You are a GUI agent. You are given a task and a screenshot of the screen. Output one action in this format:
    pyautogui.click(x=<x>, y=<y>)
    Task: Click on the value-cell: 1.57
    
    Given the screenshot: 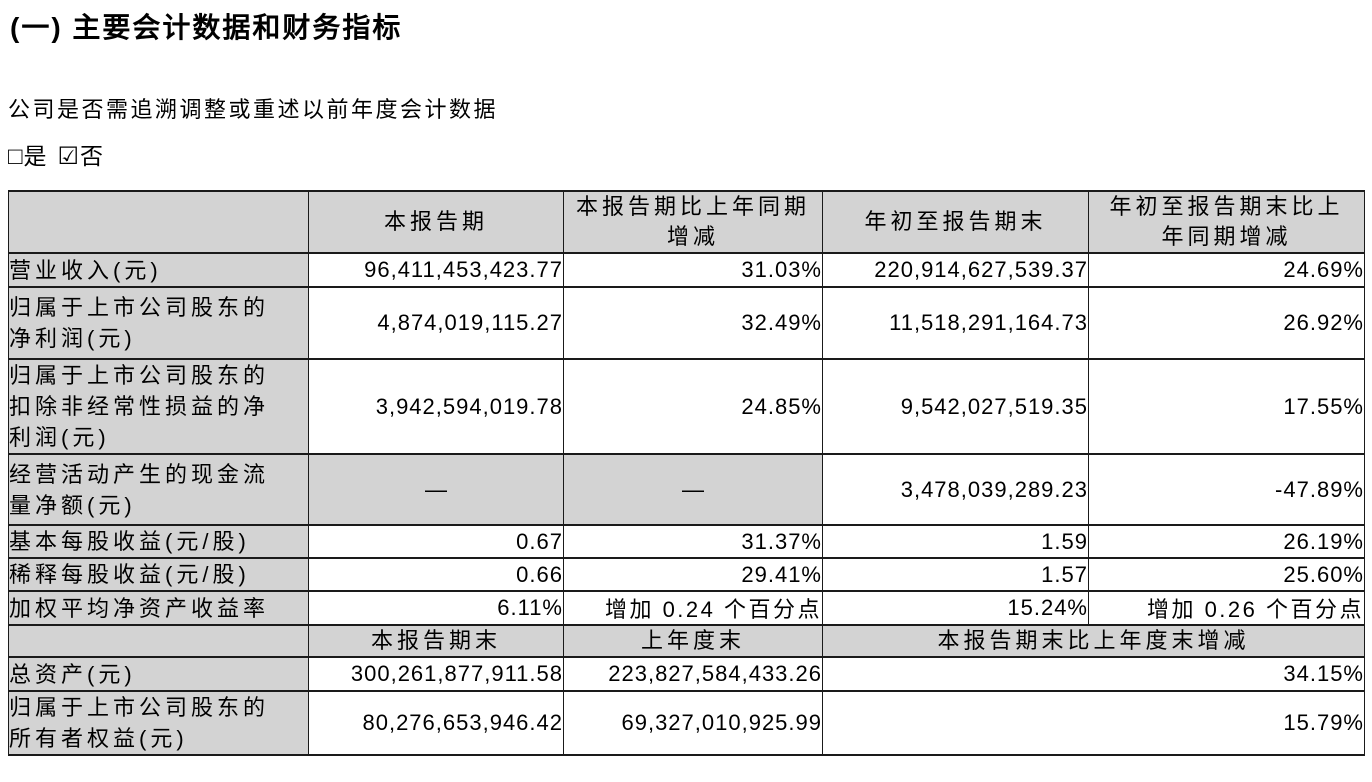 What is the action you would take?
    pyautogui.click(x=955, y=574)
    